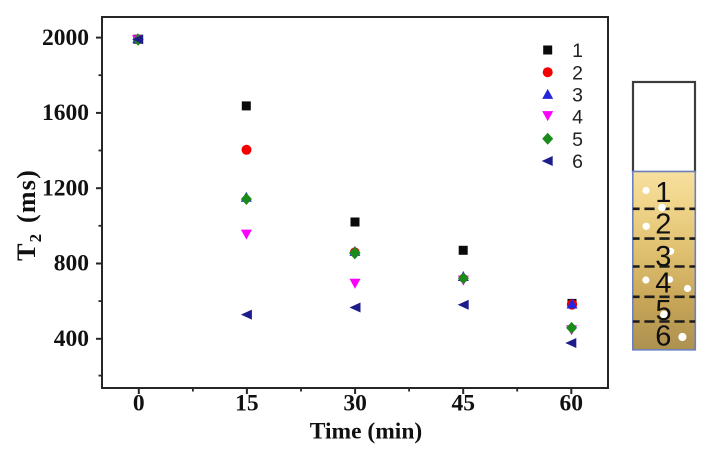 This screenshot has height=454, width=712. Describe the element at coordinates (463, 404) in the screenshot. I see `svg-text: 45` at that location.